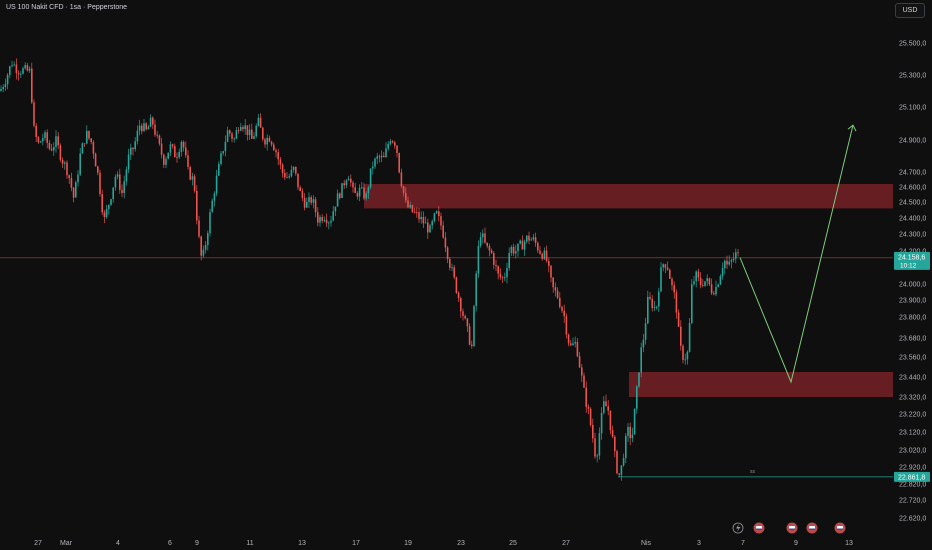 This screenshot has width=932, height=550. Describe the element at coordinates (753, 472) in the screenshot. I see `support-line-marker: ss` at that location.